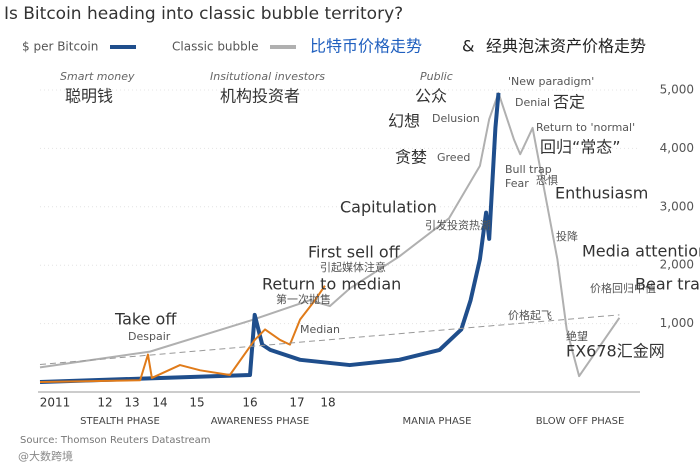 The width and height of the screenshot is (700, 466). What do you see at coordinates (677, 148) in the screenshot?
I see `y-tick-label: 4,000` at bounding box center [677, 148].